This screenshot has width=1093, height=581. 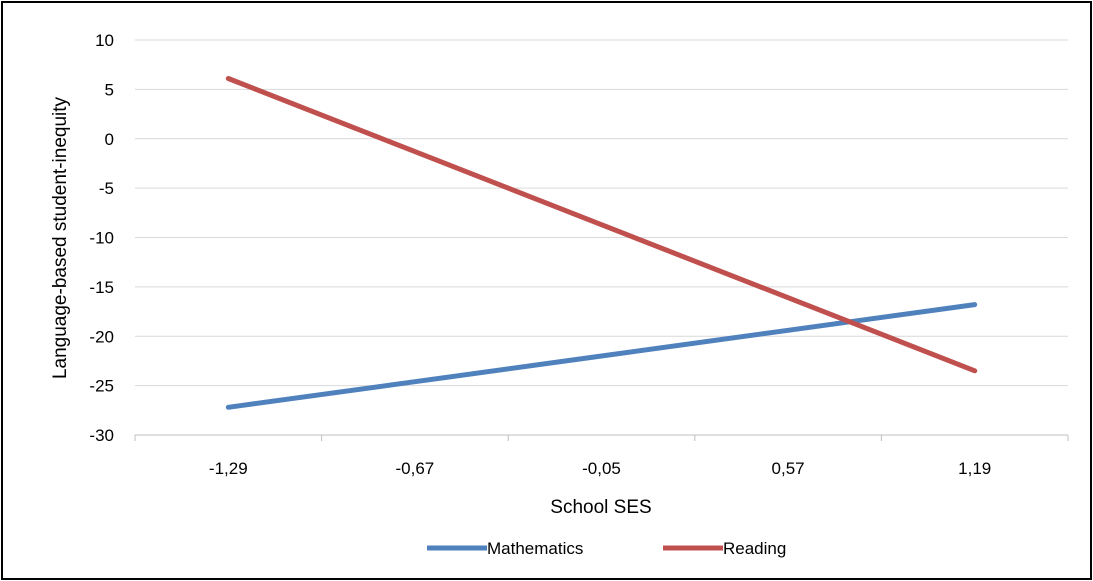 I want to click on x-axis-title: School SES, so click(x=600, y=507).